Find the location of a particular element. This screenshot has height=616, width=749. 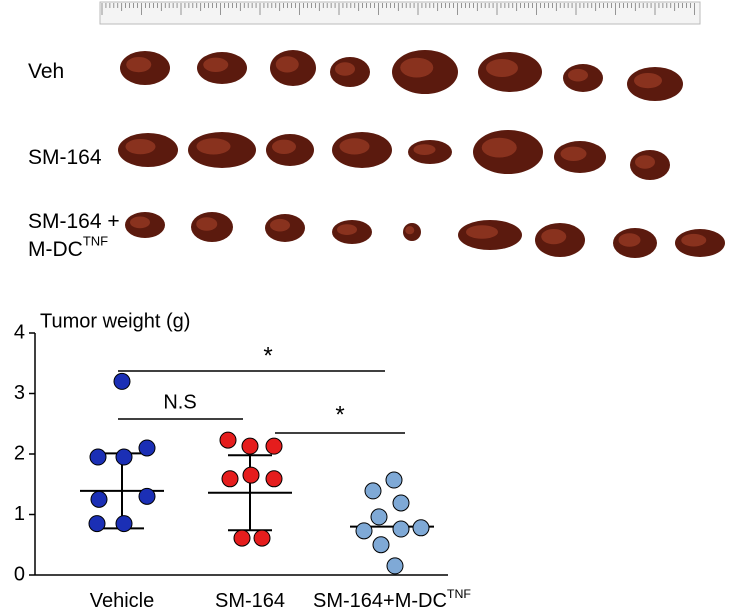

annotation: N.S is located at coordinates (179, 402).